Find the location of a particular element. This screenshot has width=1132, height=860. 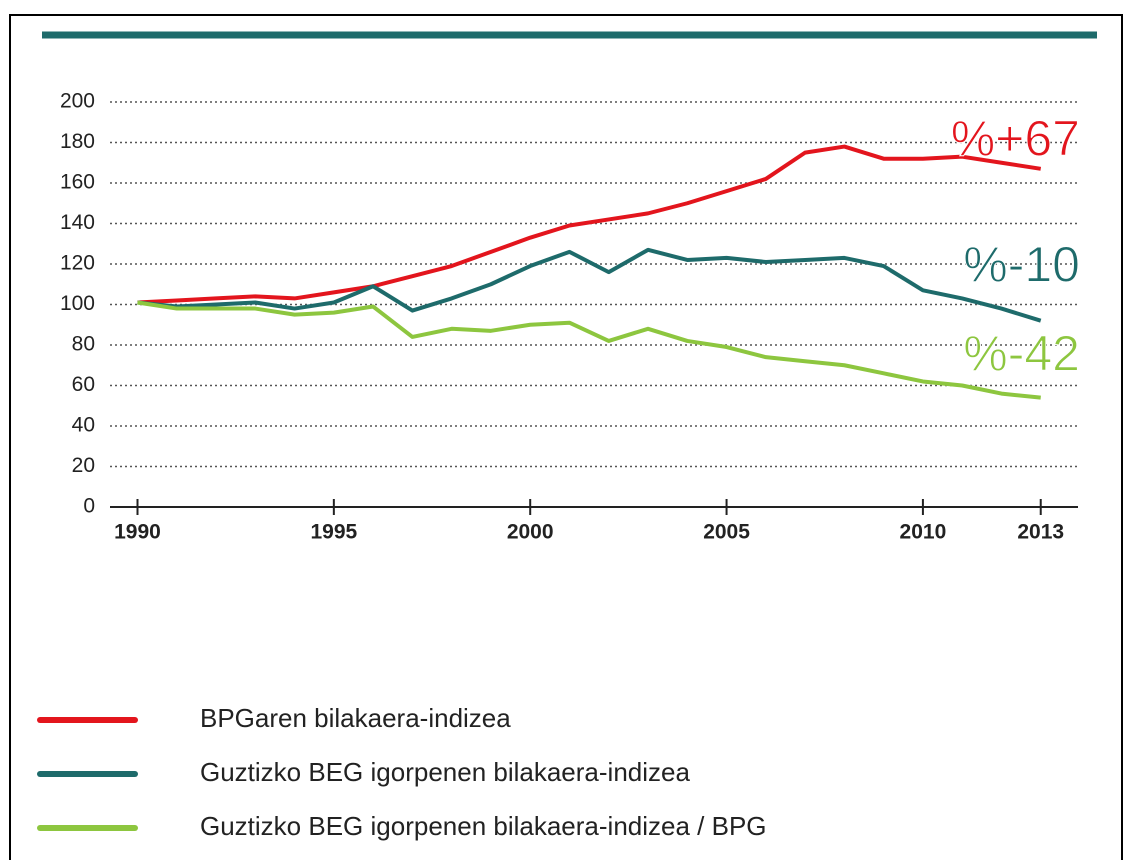

y-tick-label: 20 is located at coordinates (83, 465).